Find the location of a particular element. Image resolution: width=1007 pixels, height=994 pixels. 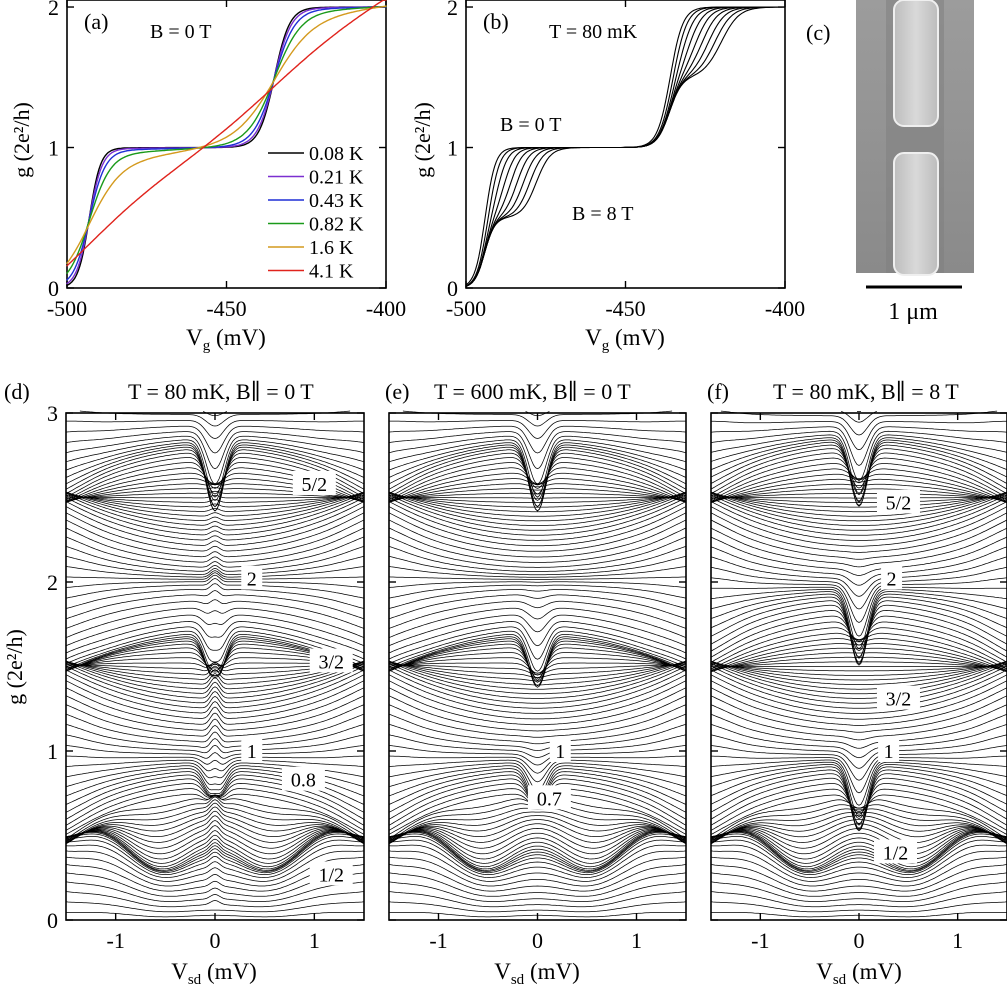

series-line-16K is located at coordinates (226, 134).